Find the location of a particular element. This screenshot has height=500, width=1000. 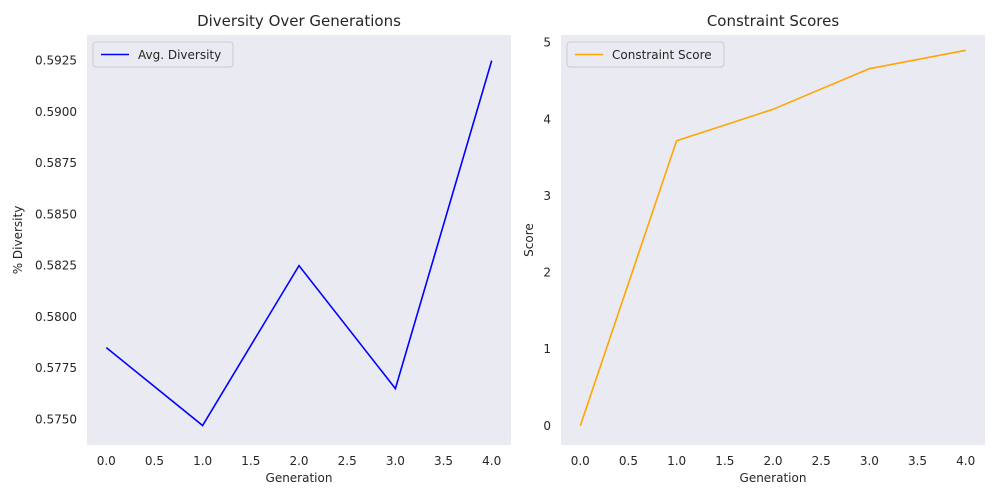

y-tick-label: 1 is located at coordinates (547, 349).